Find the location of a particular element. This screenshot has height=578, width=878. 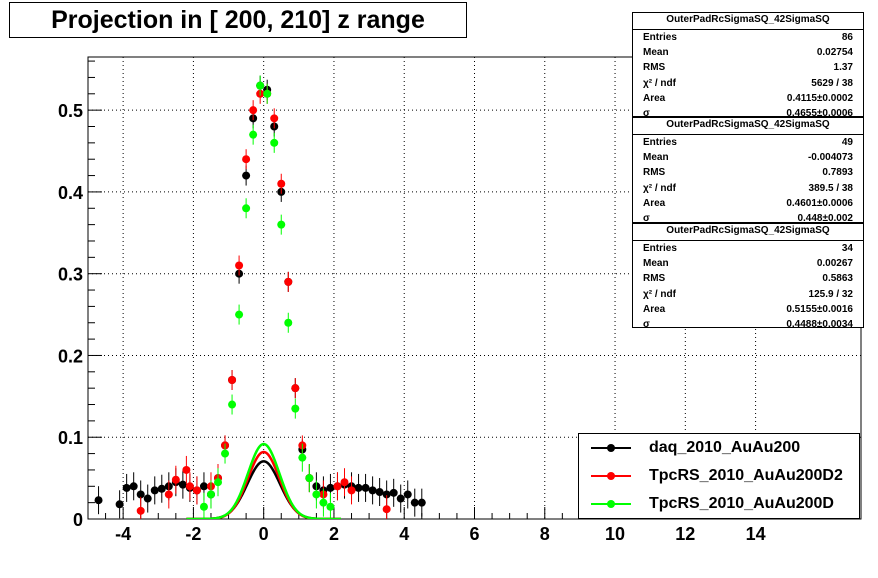

y-tick-label: 0.3 is located at coordinates (70, 275).